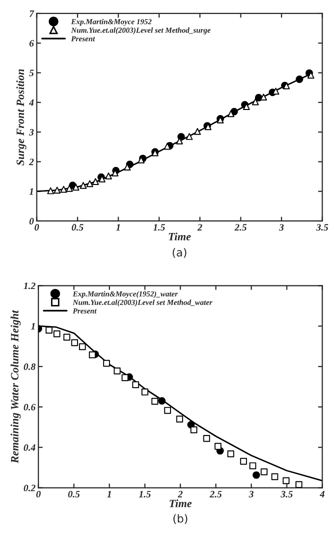 The image size is (334, 539). Describe the element at coordinates (31, 221) in the screenshot. I see `y-tick-label: 0` at that location.